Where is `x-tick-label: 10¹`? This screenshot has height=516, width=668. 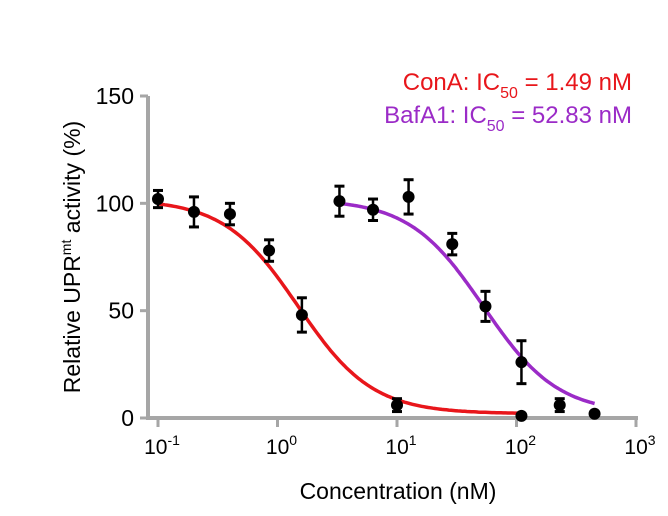 x-tick-label: 10¹ is located at coordinates (400, 445).